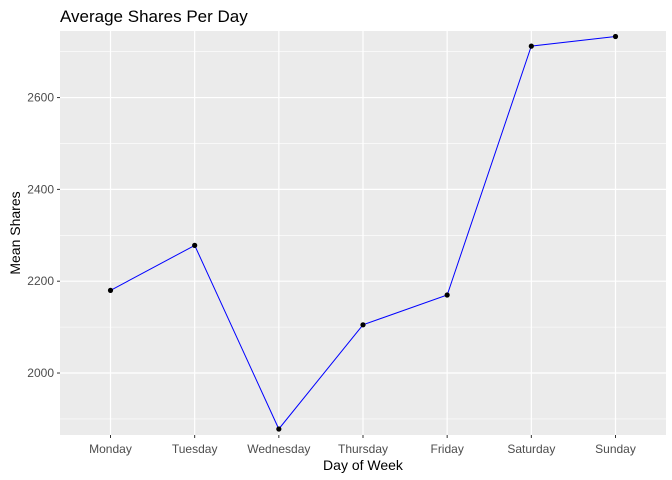  What do you see at coordinates (195, 449) in the screenshot?
I see `x-tick-label: Tuesday` at bounding box center [195, 449].